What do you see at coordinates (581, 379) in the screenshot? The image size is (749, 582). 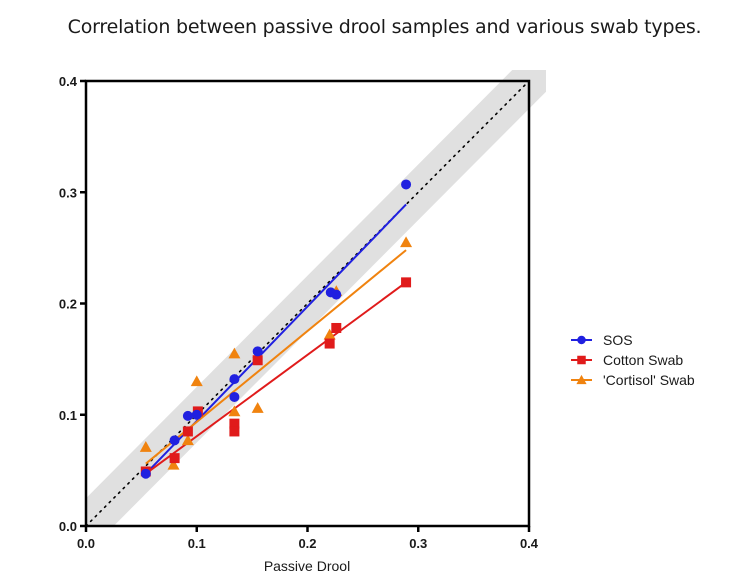 I see `legend-marker-triangle-icon` at bounding box center [581, 379].